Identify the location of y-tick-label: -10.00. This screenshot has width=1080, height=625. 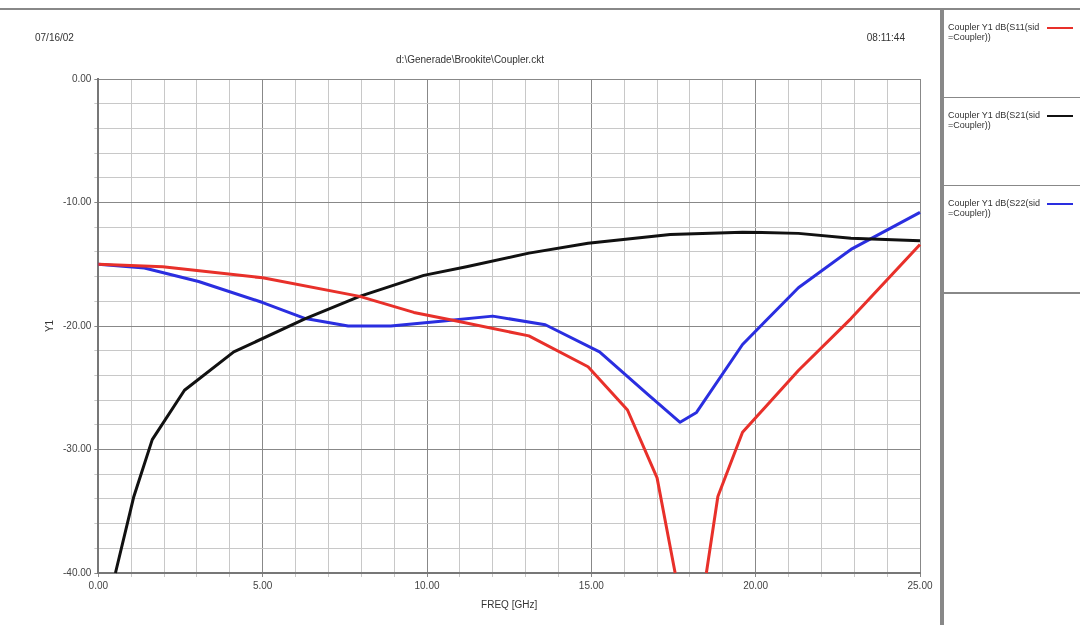
(77, 202).